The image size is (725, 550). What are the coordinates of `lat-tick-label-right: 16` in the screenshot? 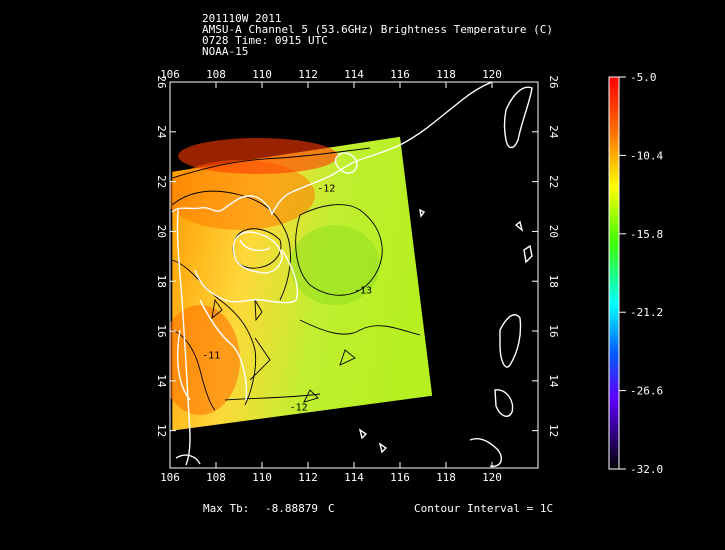 It's located at (553, 330).